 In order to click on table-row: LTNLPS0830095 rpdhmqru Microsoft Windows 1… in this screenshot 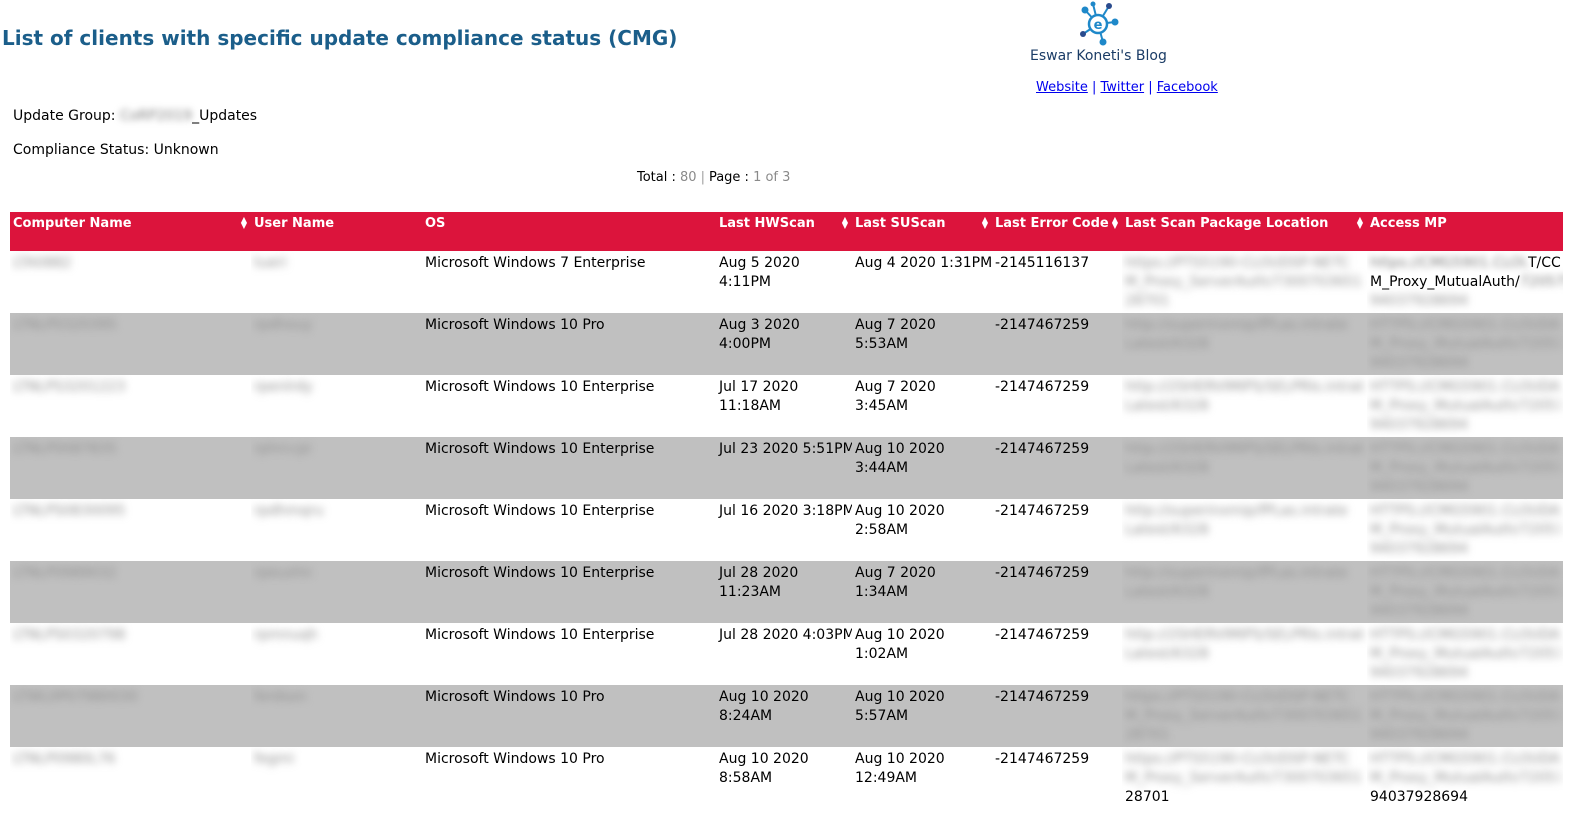, I will do `click(786, 530)`.